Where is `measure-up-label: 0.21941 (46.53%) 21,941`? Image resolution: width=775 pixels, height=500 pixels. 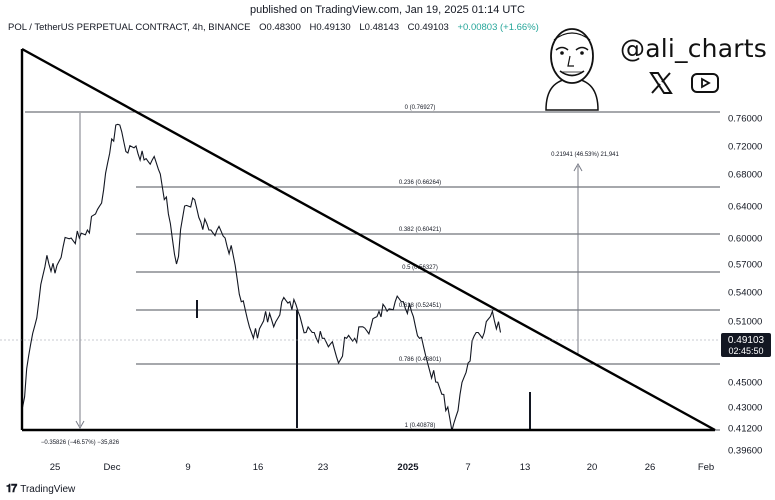
measure-up-label: 0.21941 (46.53%) 21,941 is located at coordinates (585, 155).